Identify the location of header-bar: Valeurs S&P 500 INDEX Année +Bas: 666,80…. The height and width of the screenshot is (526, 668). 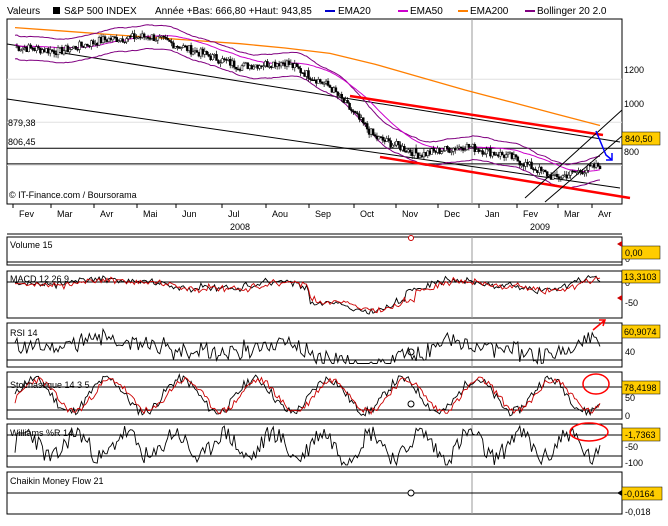
(307, 11).